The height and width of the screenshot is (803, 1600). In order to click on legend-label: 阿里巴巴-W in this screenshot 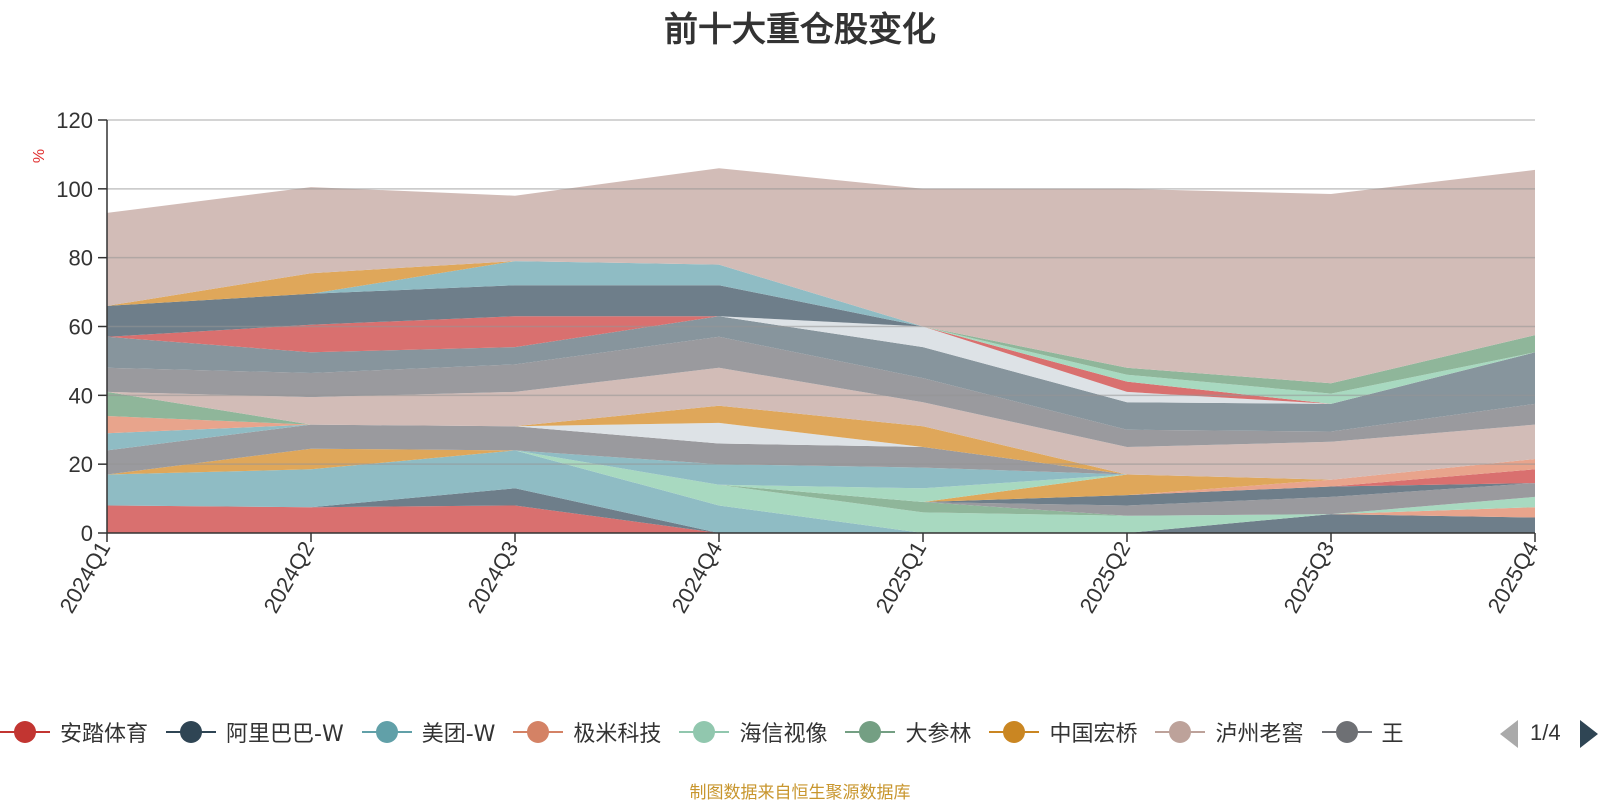, I will do `click(285, 734)`.